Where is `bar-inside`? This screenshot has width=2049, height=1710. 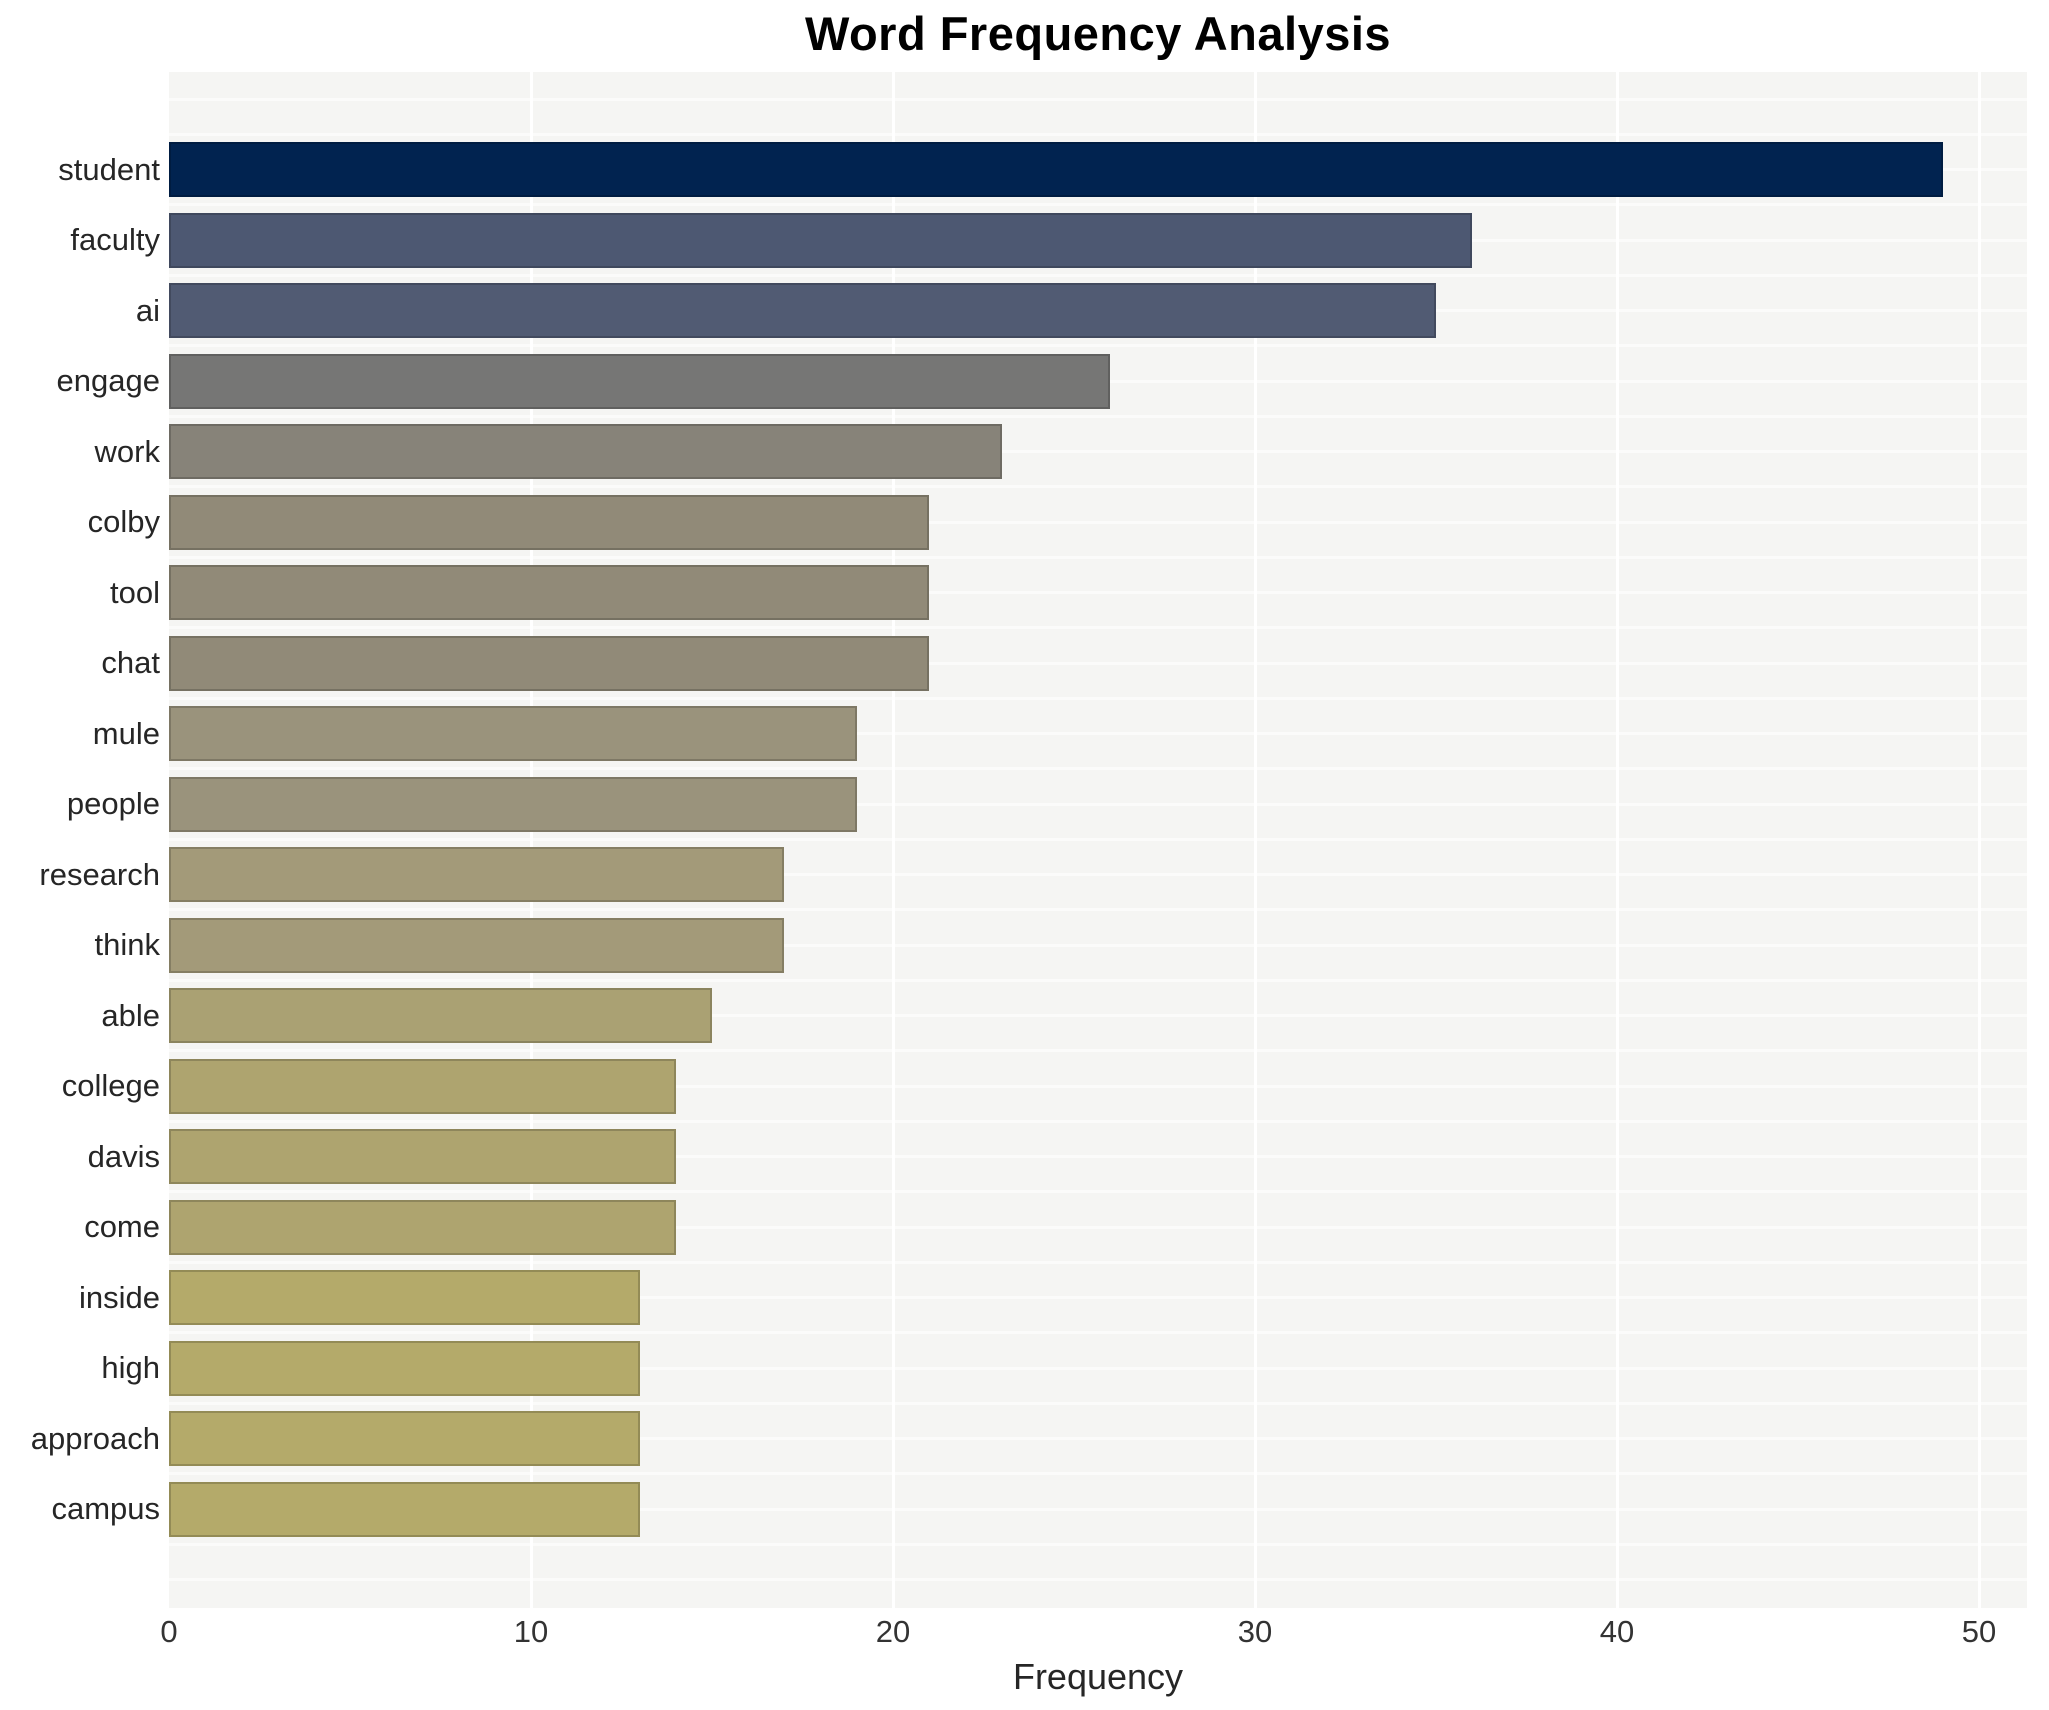
bar-inside is located at coordinates (404, 1297).